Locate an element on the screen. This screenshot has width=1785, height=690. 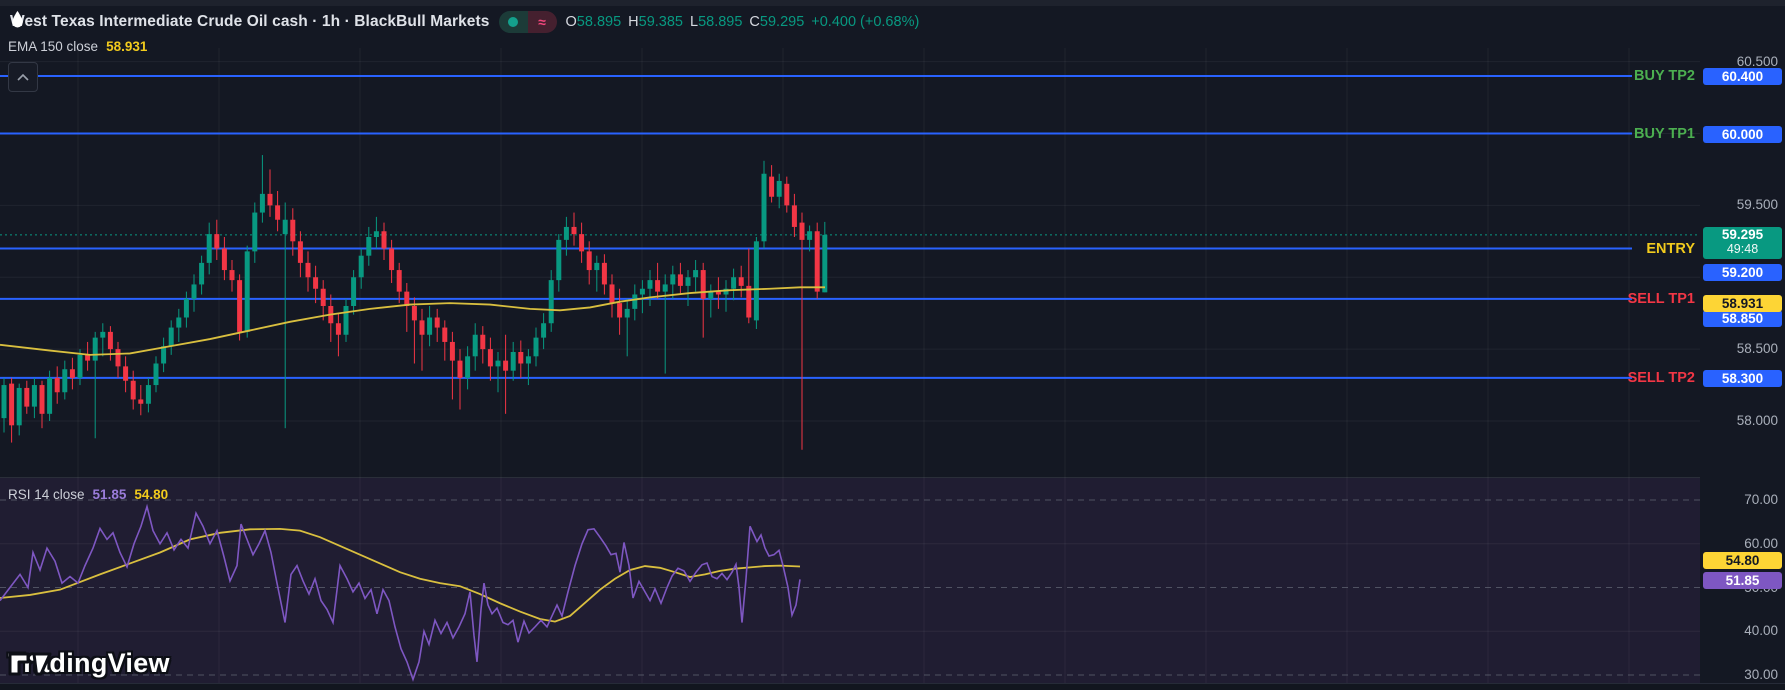
level-price-badge: 58.850 is located at coordinates (1742, 318).